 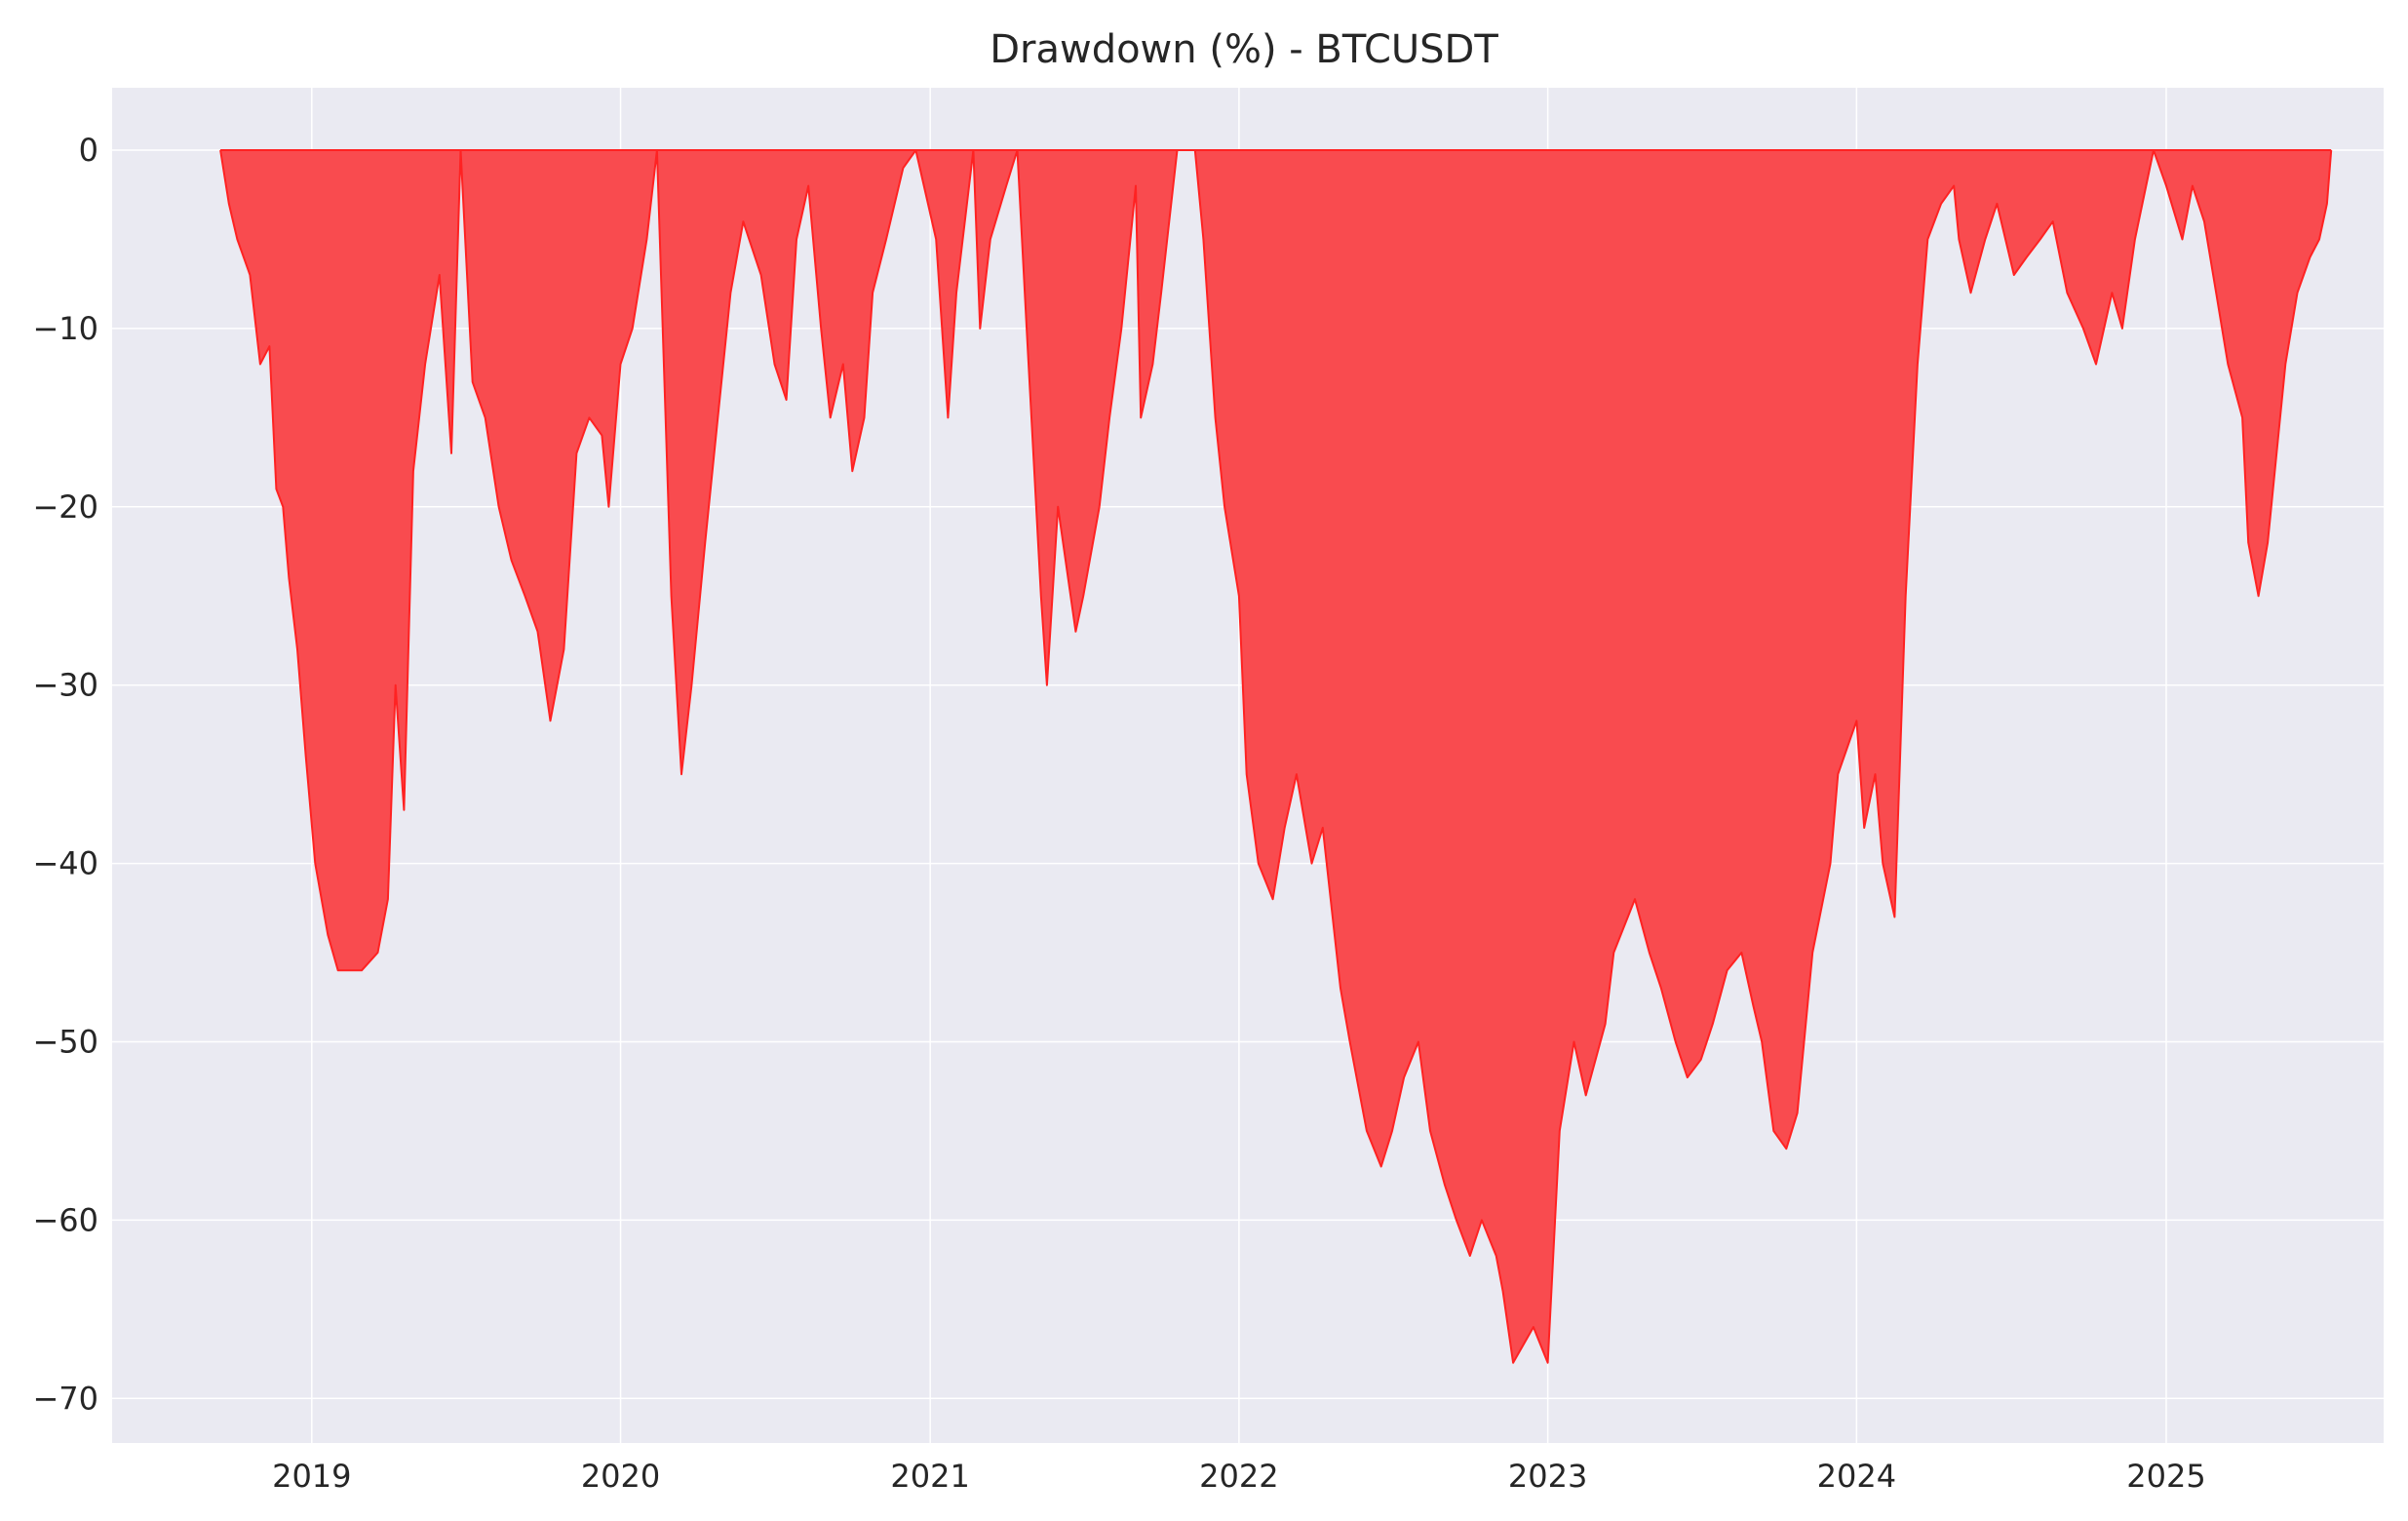 What do you see at coordinates (65, 863) in the screenshot?
I see `y-tick-label: −40` at bounding box center [65, 863].